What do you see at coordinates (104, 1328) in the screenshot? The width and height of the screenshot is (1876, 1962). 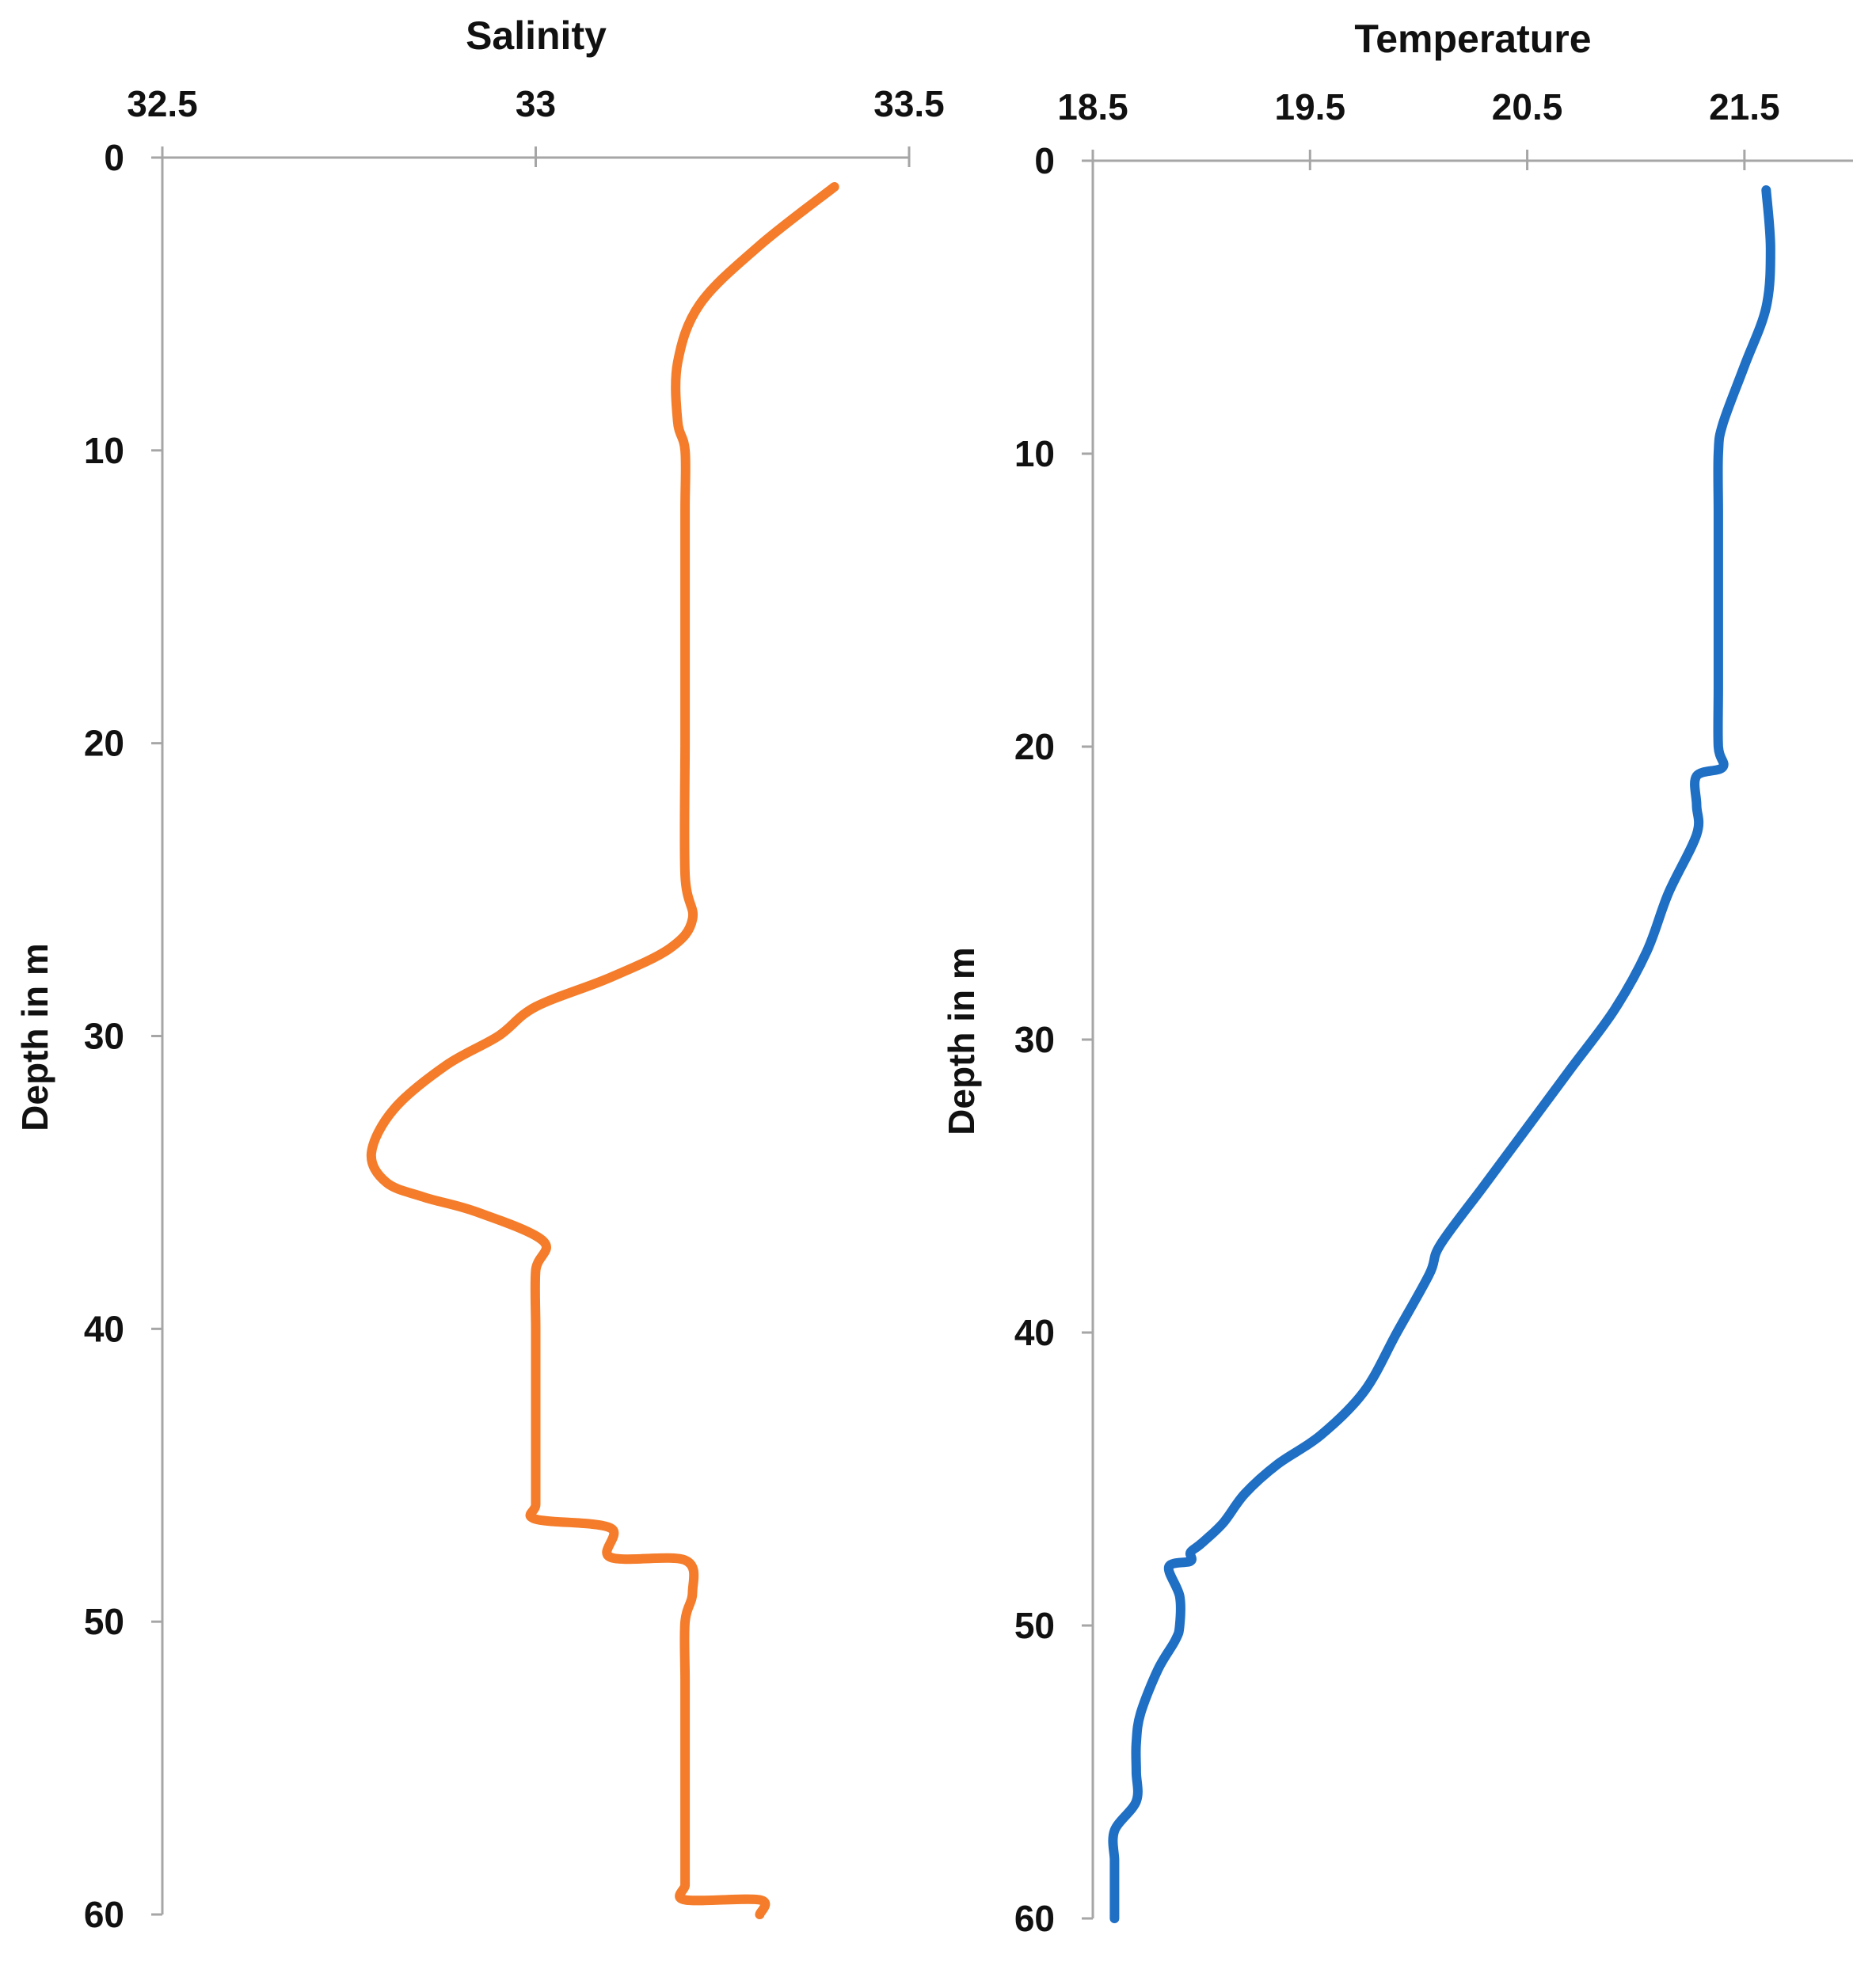 I see `salinity-y-tick-label: 40` at bounding box center [104, 1328].